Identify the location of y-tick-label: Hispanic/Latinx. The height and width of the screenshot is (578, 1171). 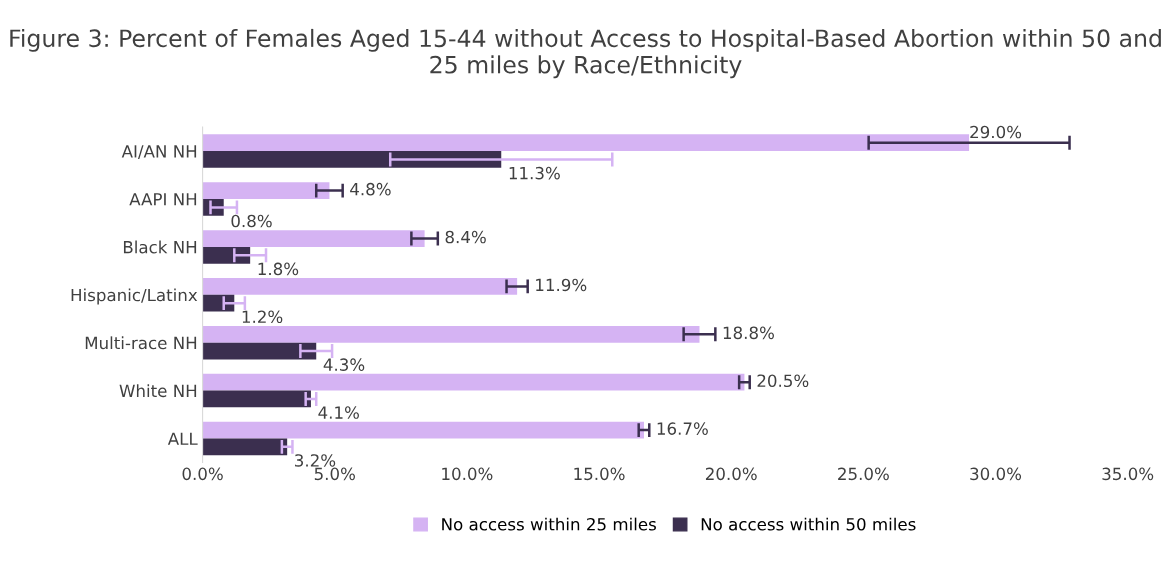
(134, 296).